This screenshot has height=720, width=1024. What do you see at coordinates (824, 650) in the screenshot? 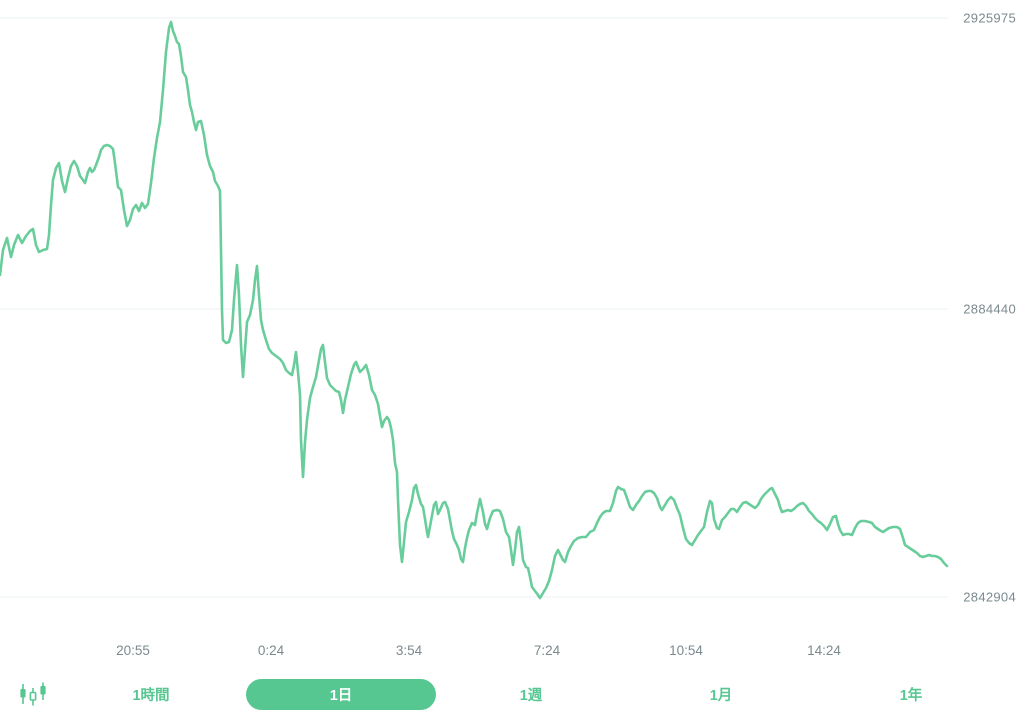
I see `x-axis-label: 14:24` at bounding box center [824, 650].